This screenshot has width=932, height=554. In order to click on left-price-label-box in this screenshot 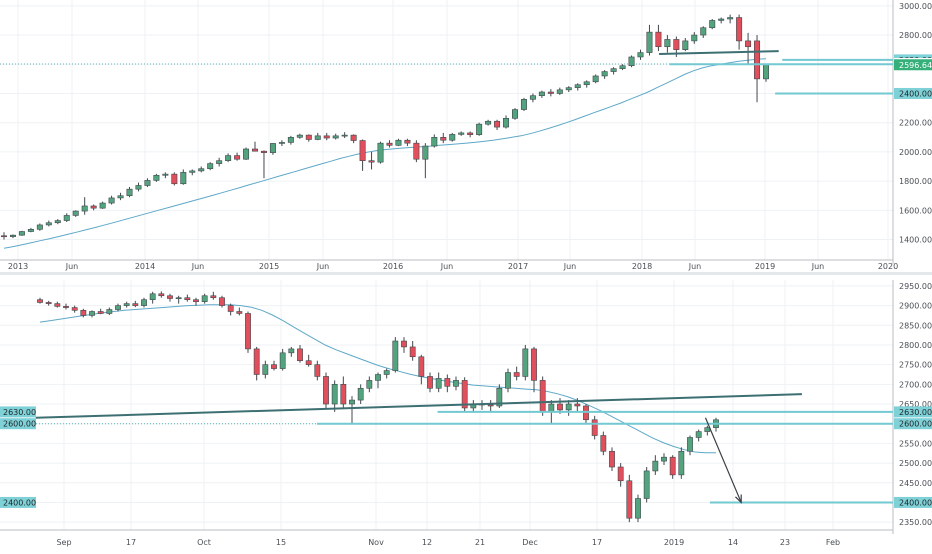, I will do `click(18, 502)`.